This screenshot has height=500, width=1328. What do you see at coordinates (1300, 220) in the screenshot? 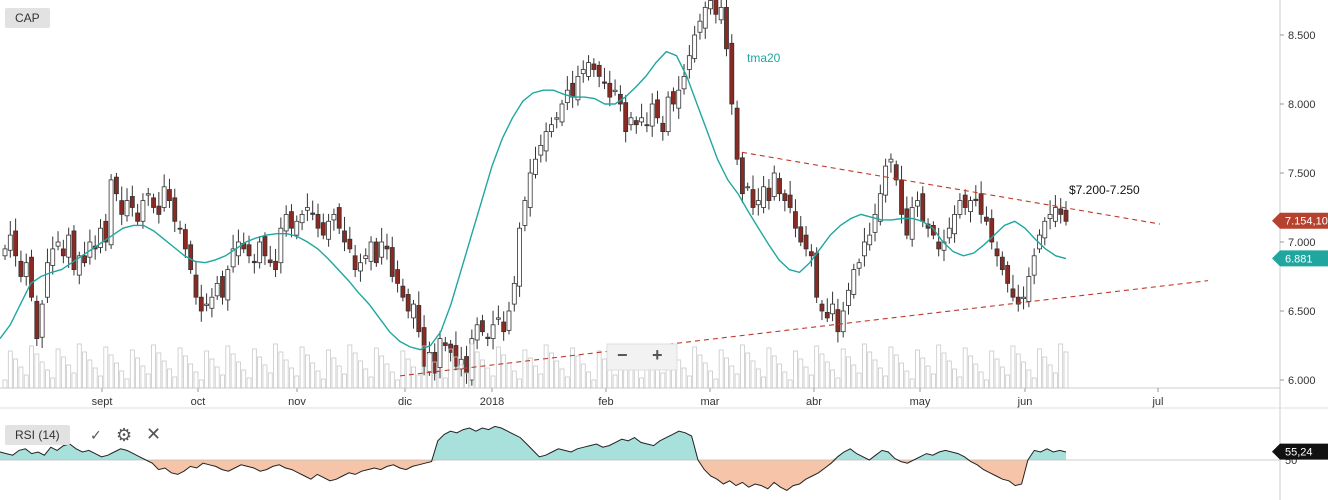
I see `last-price-tag` at bounding box center [1300, 220].